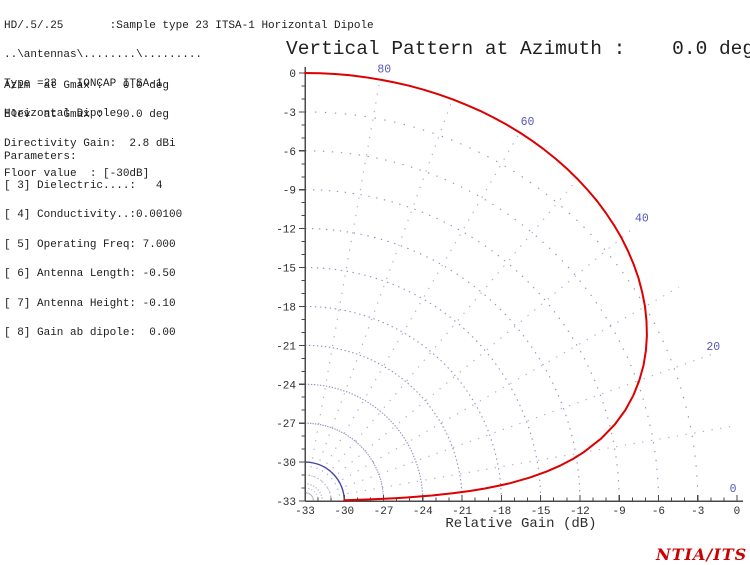  What do you see at coordinates (642, 219) in the screenshot?
I see `elevation-label: 40` at bounding box center [642, 219].